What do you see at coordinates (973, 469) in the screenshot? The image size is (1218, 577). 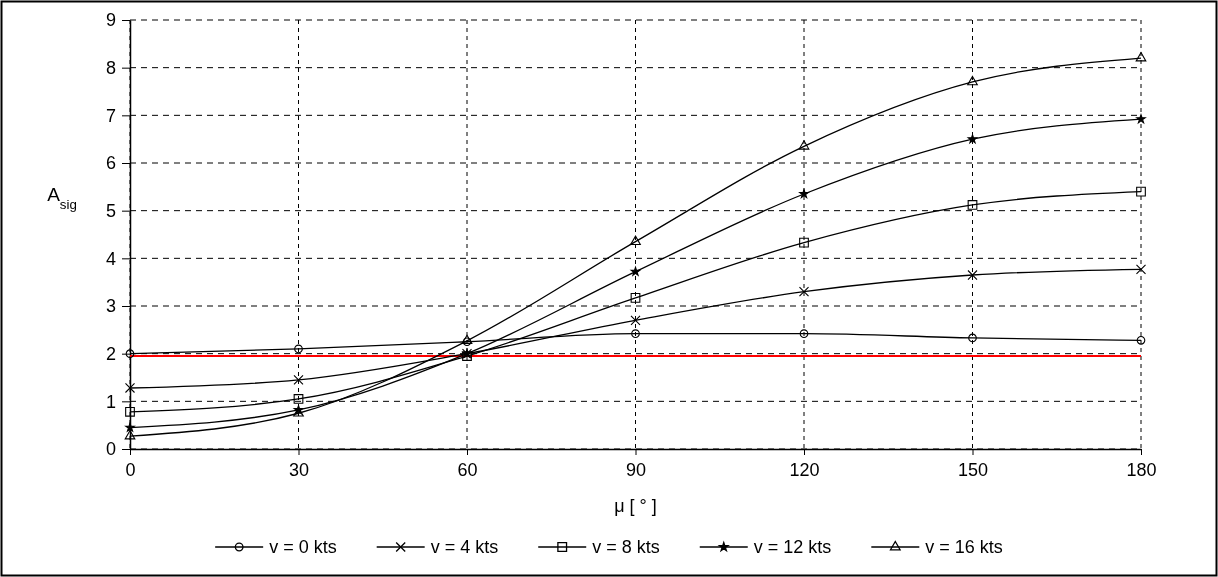 I see `x-tick-label: 150` at bounding box center [973, 469].